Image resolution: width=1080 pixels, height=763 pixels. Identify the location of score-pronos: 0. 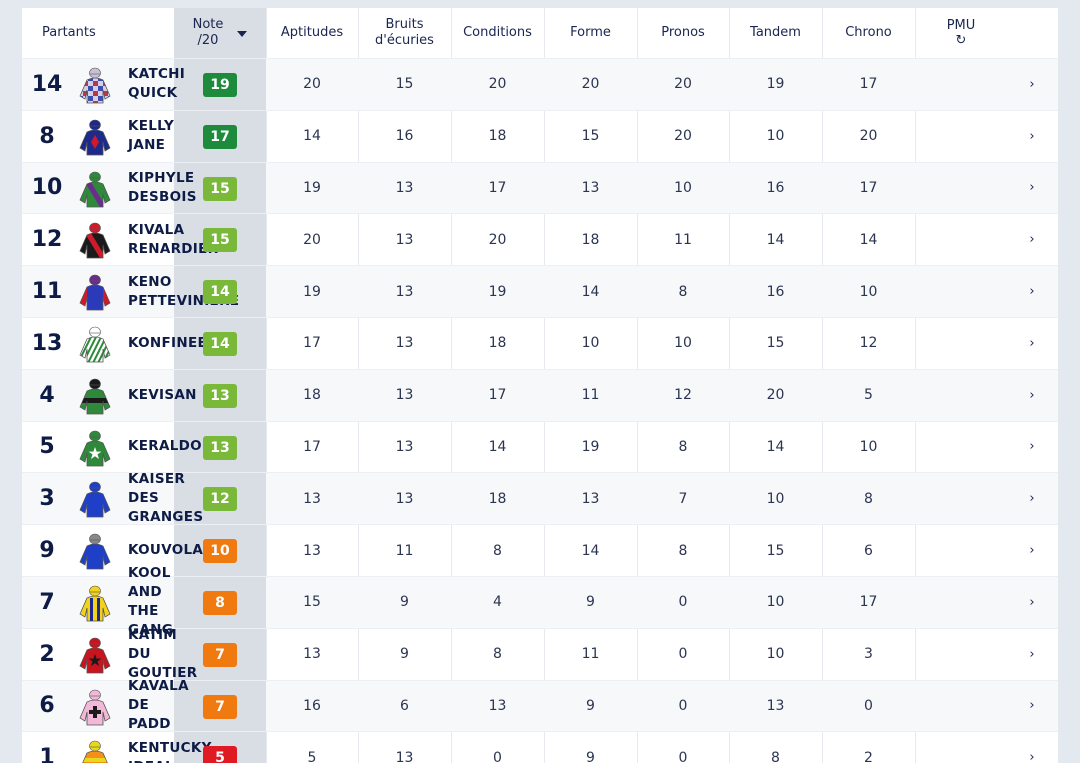
(683, 654).